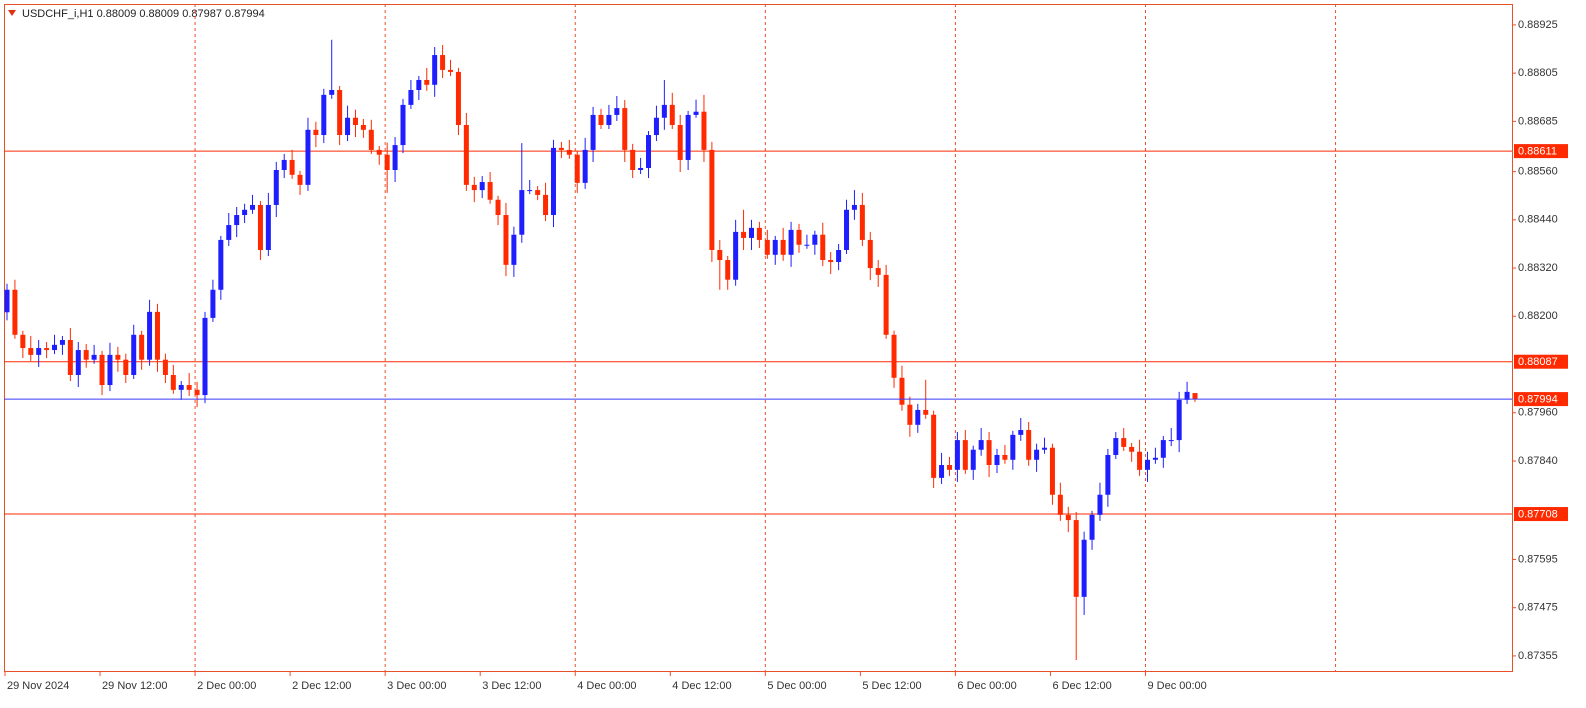 The width and height of the screenshot is (1586, 708). What do you see at coordinates (416, 686) in the screenshot?
I see `x-tick-label: 3 Dec 00:00` at bounding box center [416, 686].